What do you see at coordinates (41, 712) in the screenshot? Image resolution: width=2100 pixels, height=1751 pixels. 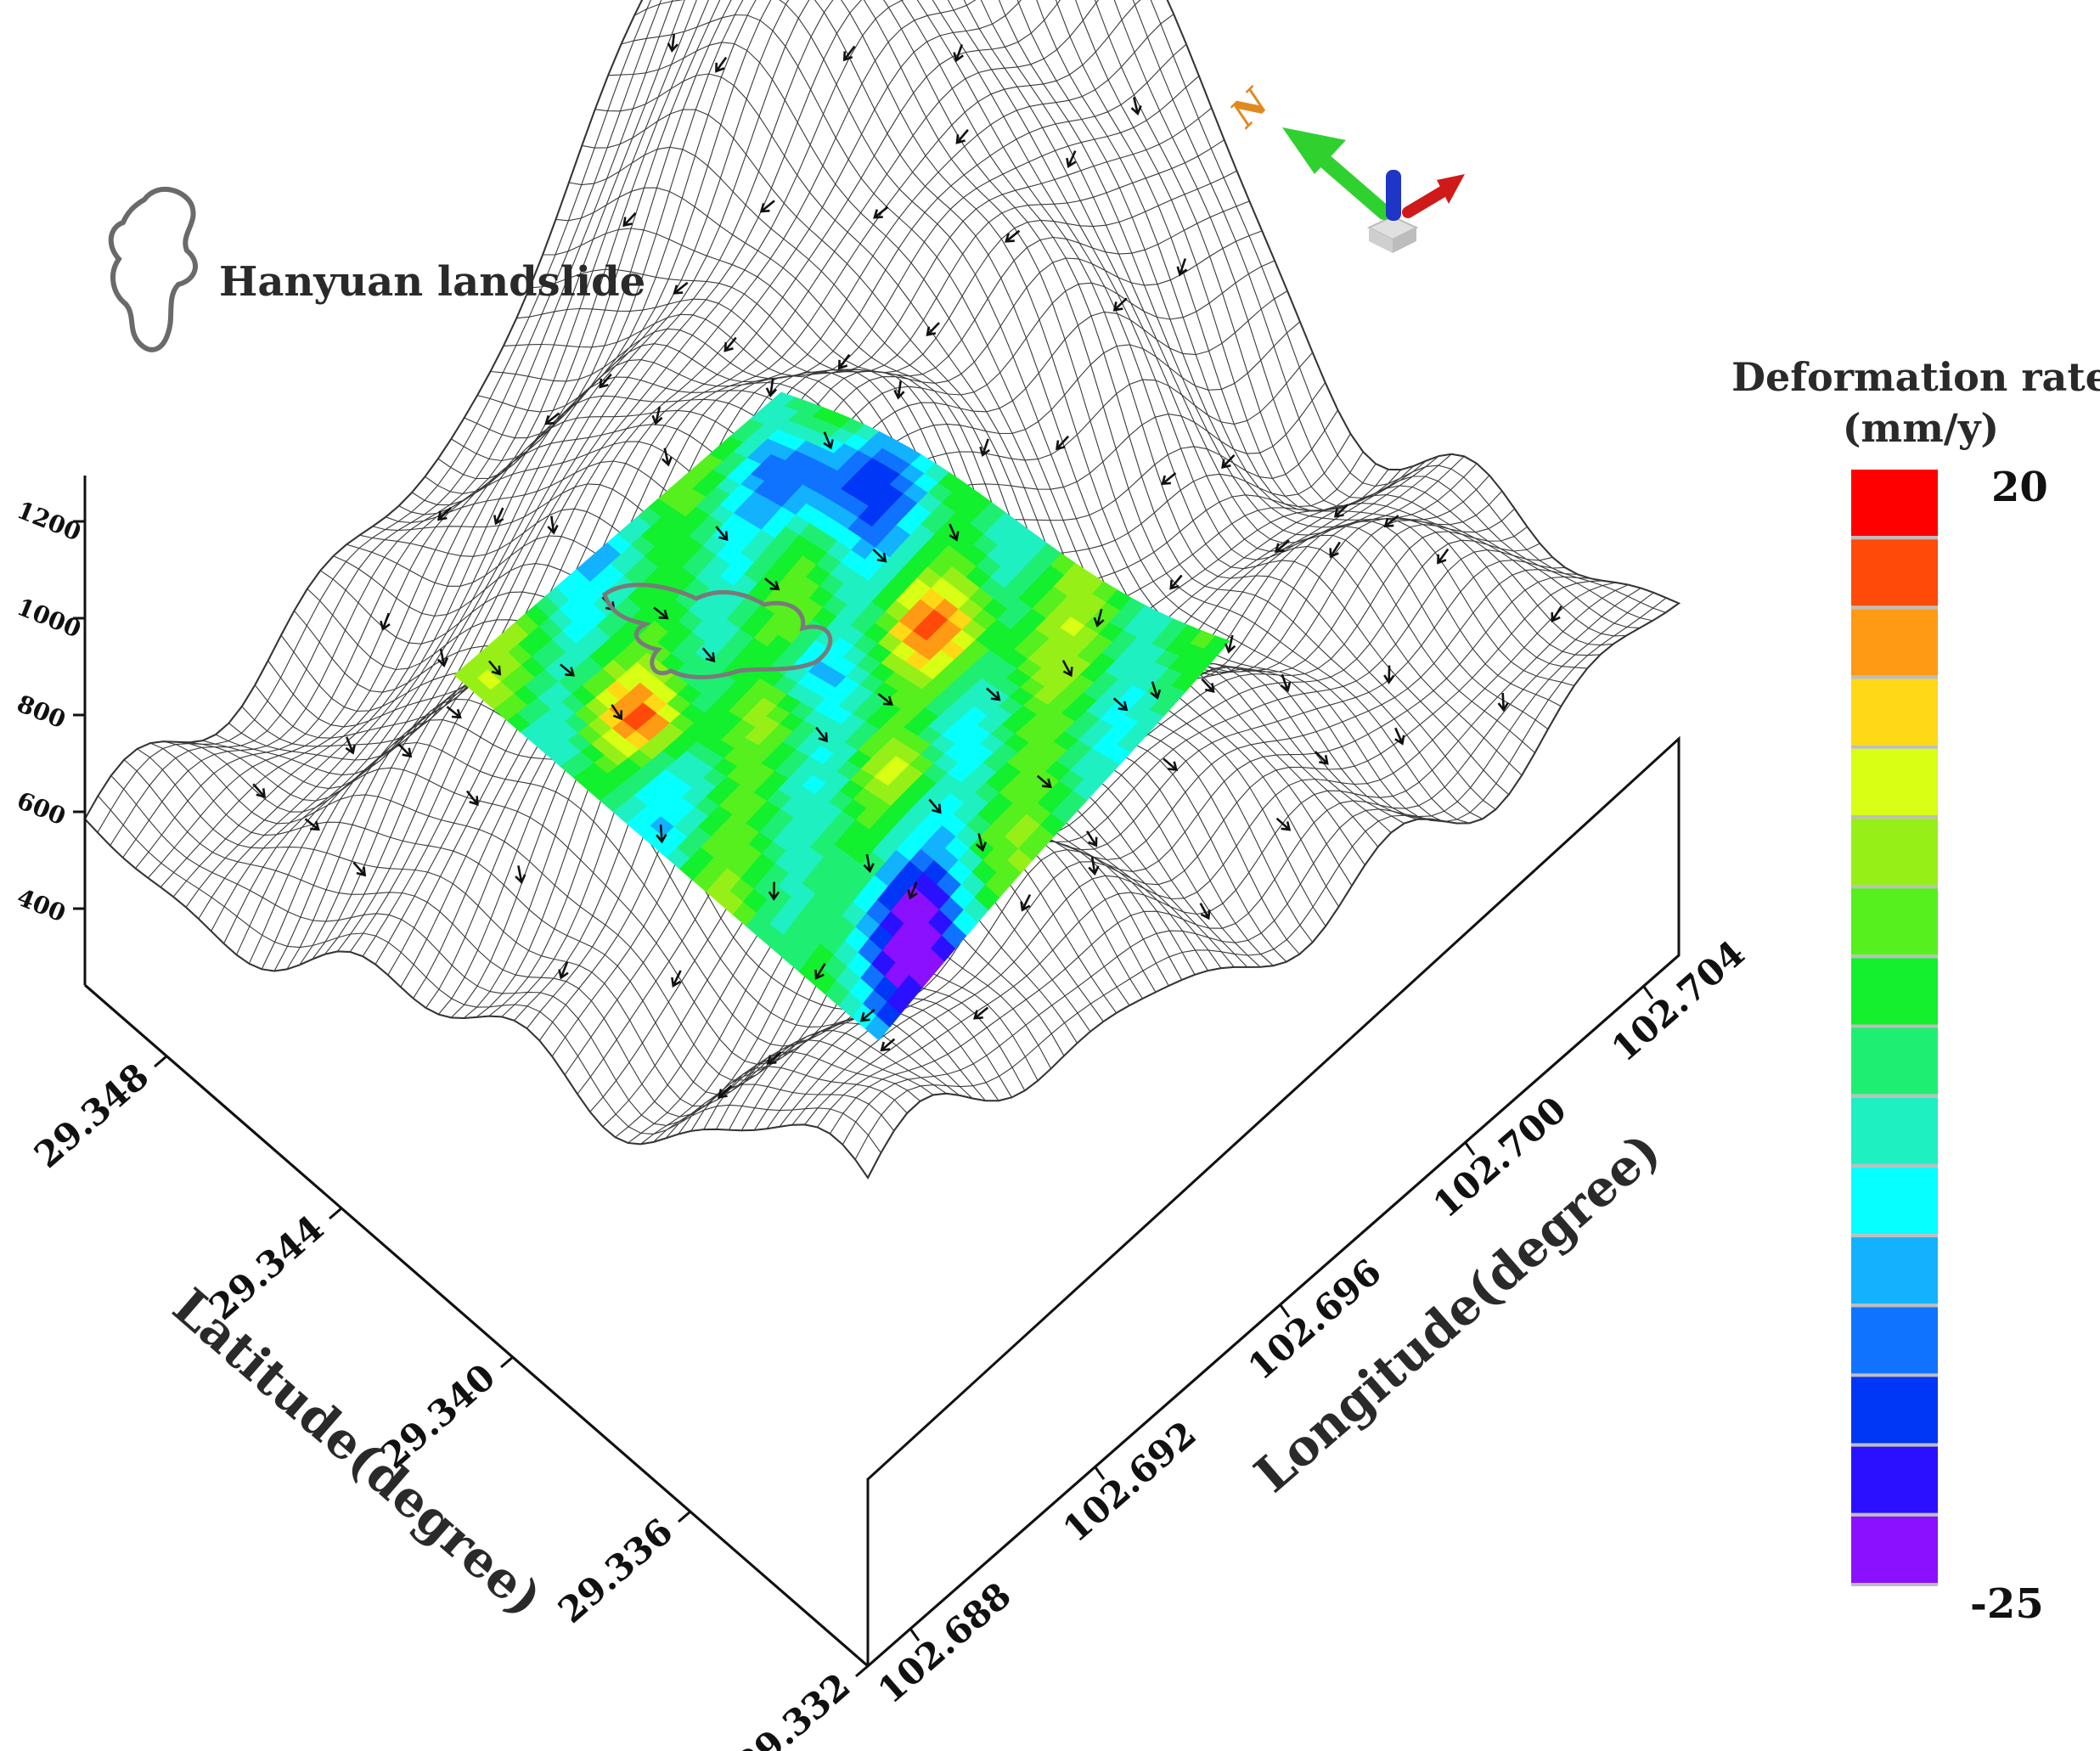 I see `z-tick-label: 800` at bounding box center [41, 712].